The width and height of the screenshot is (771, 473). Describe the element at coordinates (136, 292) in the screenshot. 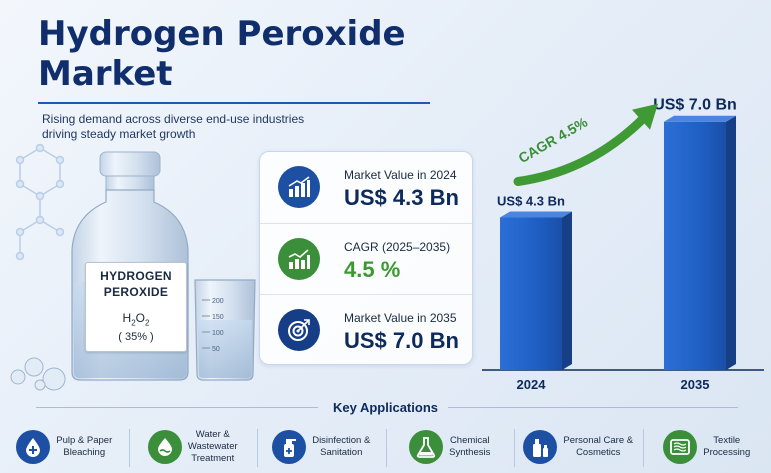

I see `bottle-label-line2: PEROXIDE` at that location.